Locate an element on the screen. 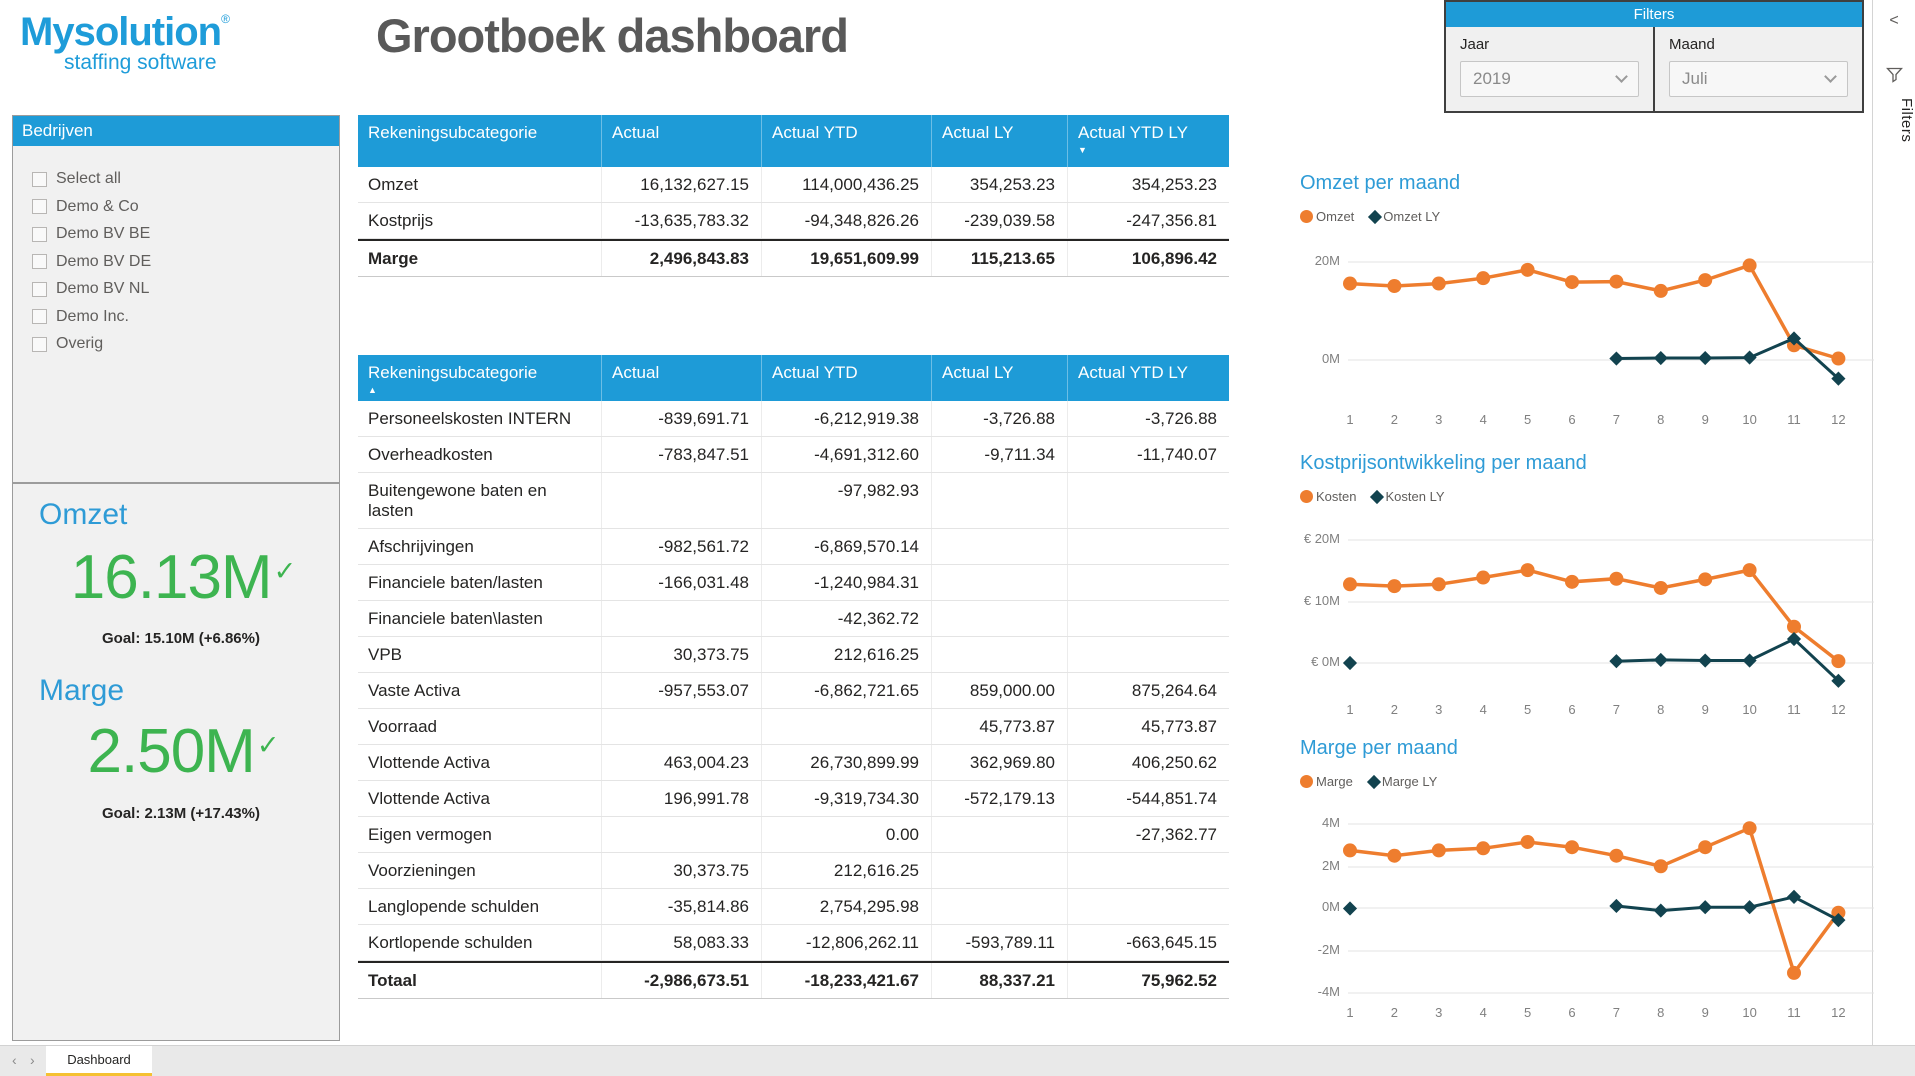 This screenshot has height=1076, width=1915. slicer-item-label: Select all is located at coordinates (88, 178).